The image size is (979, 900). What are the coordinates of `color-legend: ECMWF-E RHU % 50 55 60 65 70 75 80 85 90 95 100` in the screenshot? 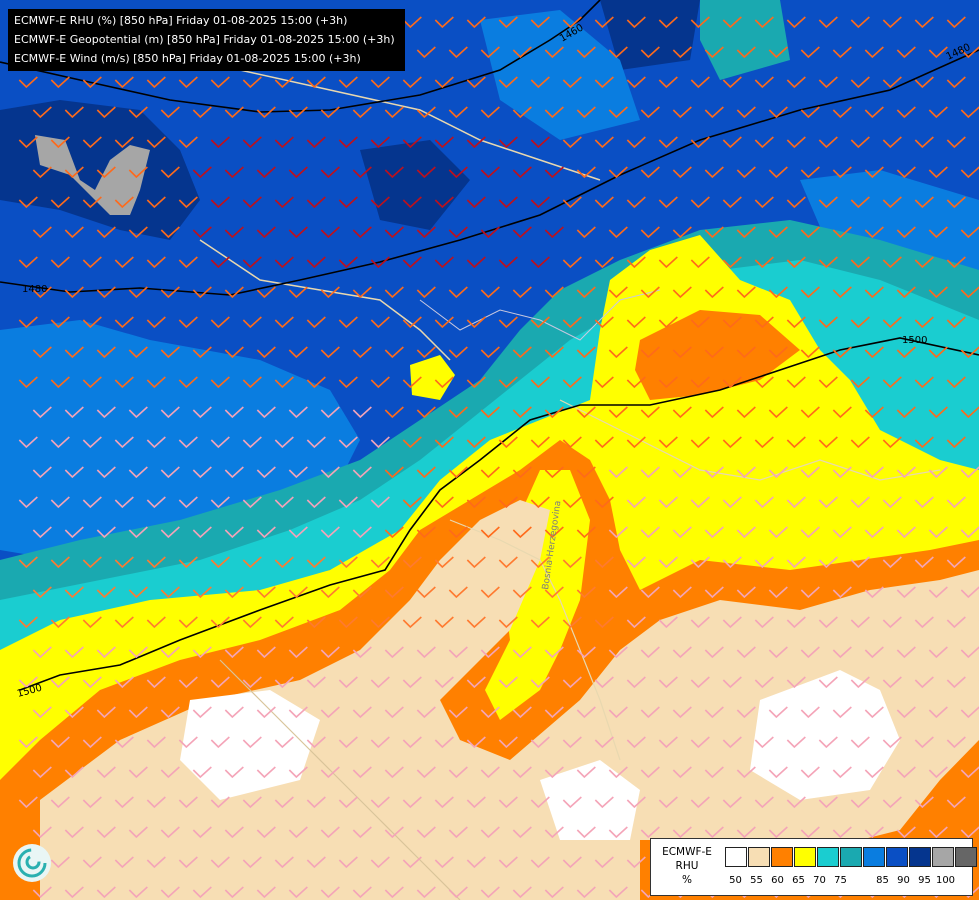 It's located at (811, 867).